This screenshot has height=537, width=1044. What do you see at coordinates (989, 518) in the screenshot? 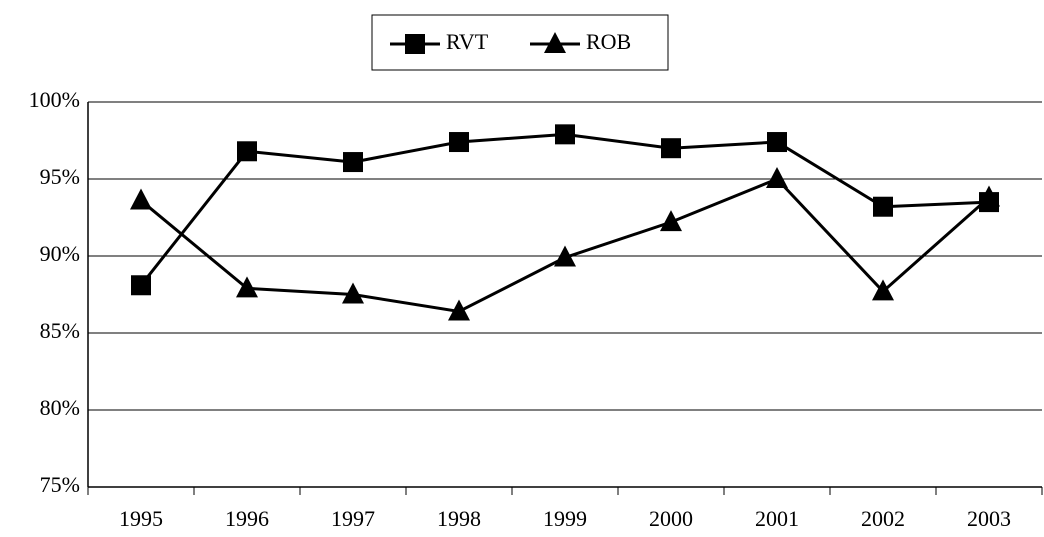
I see `x-tick-label: 2003` at bounding box center [989, 518].